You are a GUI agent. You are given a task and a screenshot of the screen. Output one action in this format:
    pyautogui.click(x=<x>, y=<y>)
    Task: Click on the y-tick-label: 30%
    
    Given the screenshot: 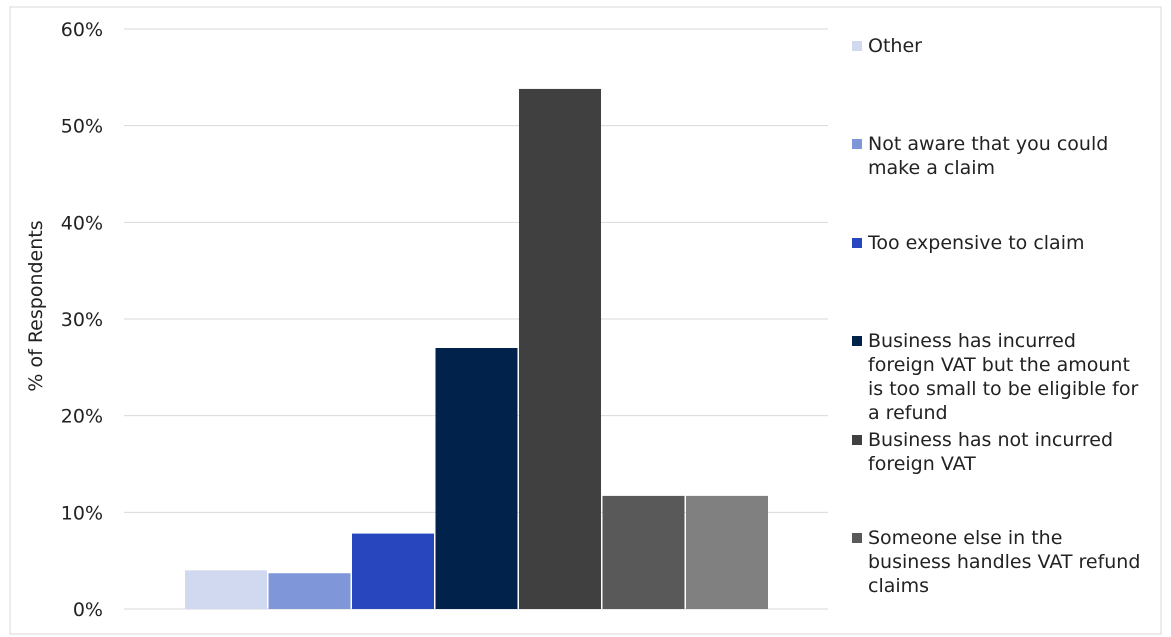 What is the action you would take?
    pyautogui.click(x=82, y=320)
    